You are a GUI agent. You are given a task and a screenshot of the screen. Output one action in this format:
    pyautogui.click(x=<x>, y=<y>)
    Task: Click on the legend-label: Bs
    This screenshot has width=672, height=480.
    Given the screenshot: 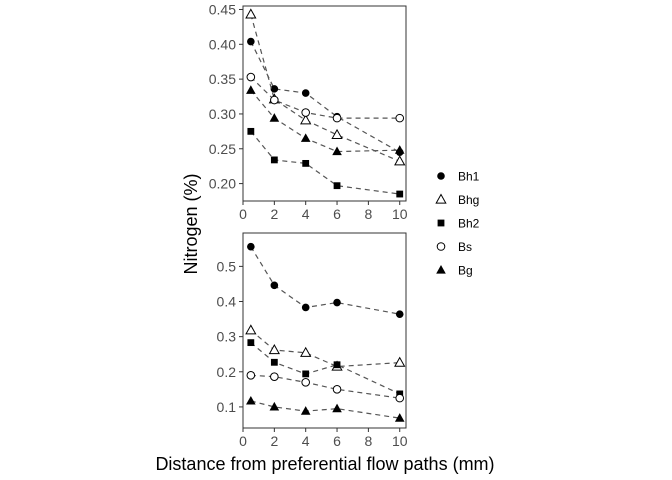 What is the action you would take?
    pyautogui.click(x=465, y=247)
    